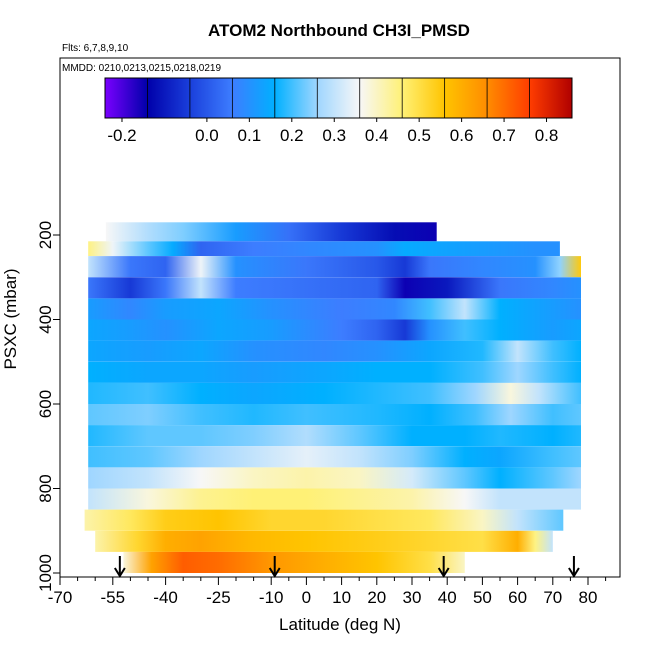 This screenshot has height=650, width=650. Describe the element at coordinates (482, 597) in the screenshot. I see `x-tick-label: 50` at that location.